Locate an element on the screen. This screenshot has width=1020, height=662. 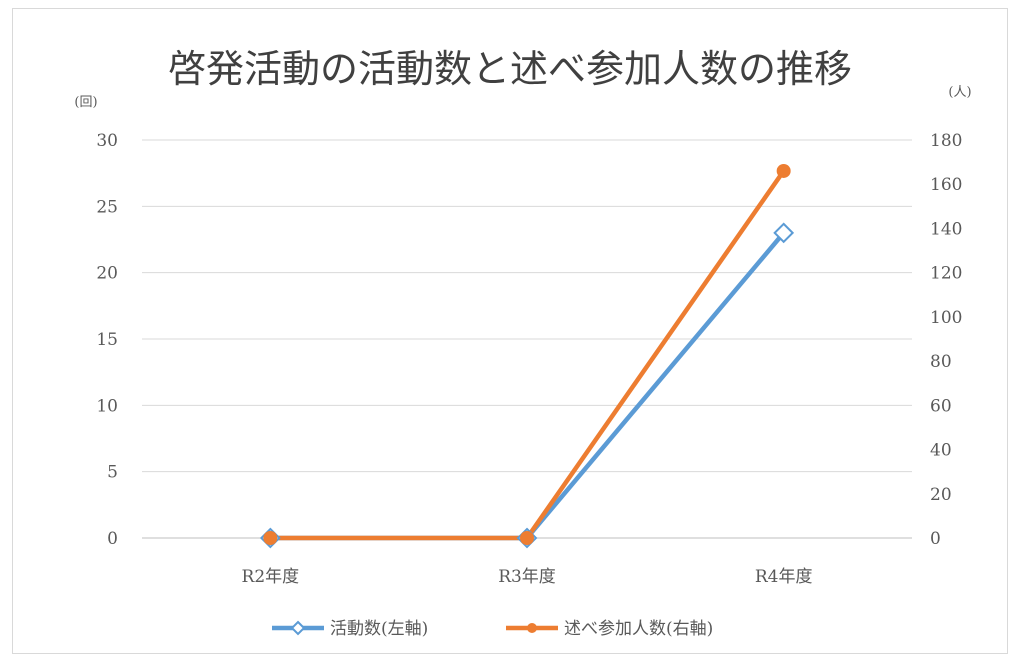
legend-marker-circle is located at coordinates (532, 628).